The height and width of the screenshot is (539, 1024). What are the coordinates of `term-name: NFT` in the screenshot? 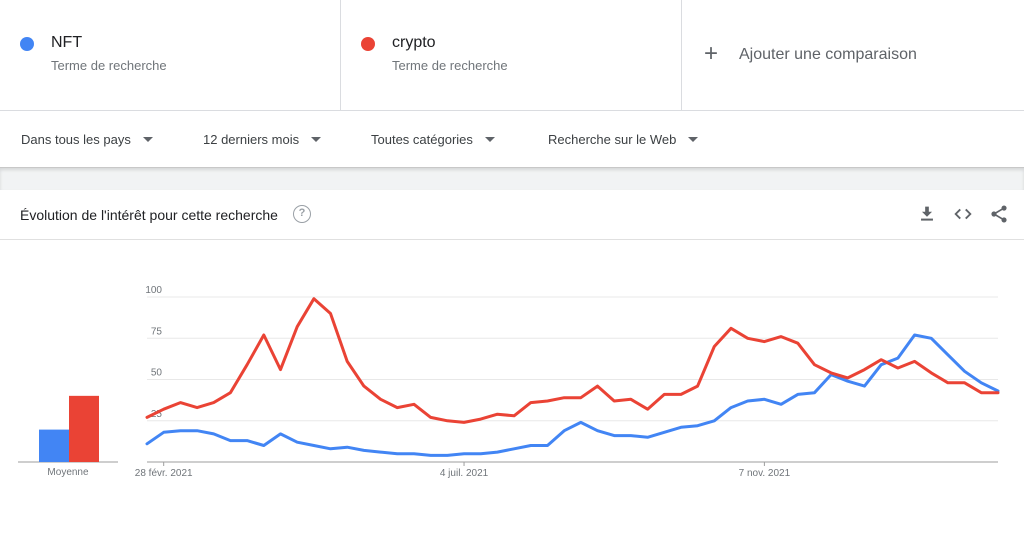 It's located at (67, 42).